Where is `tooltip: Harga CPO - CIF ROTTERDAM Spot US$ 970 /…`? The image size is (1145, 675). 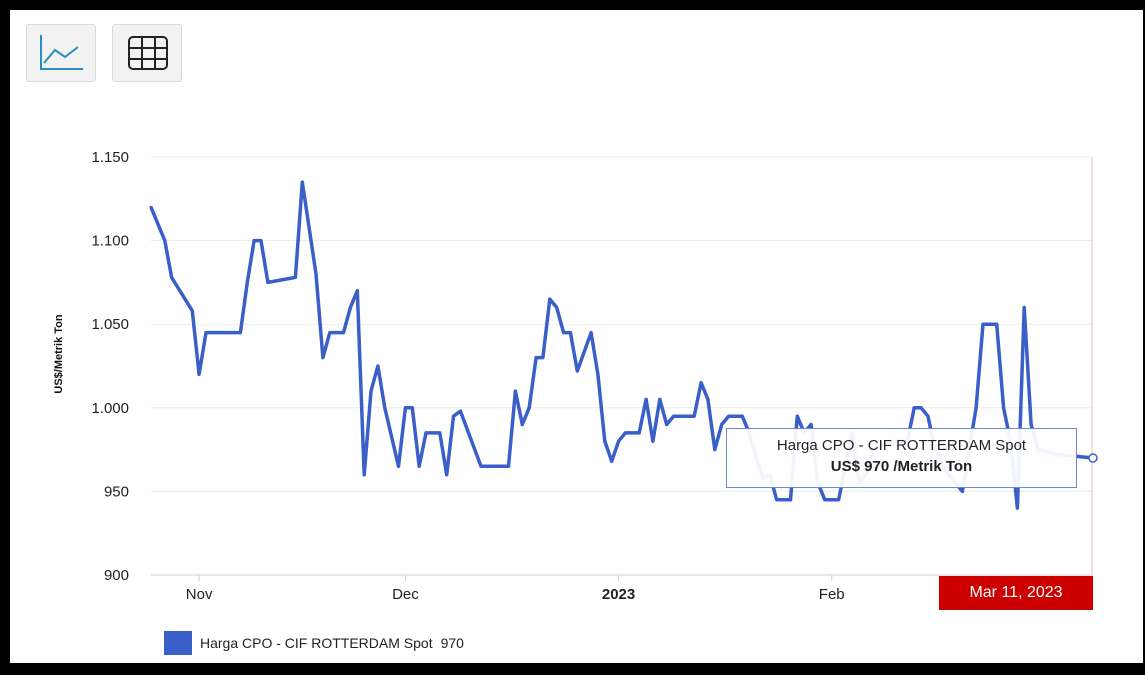 tooltip: Harga CPO - CIF ROTTERDAM Spot US$ 970 /… is located at coordinates (901, 458).